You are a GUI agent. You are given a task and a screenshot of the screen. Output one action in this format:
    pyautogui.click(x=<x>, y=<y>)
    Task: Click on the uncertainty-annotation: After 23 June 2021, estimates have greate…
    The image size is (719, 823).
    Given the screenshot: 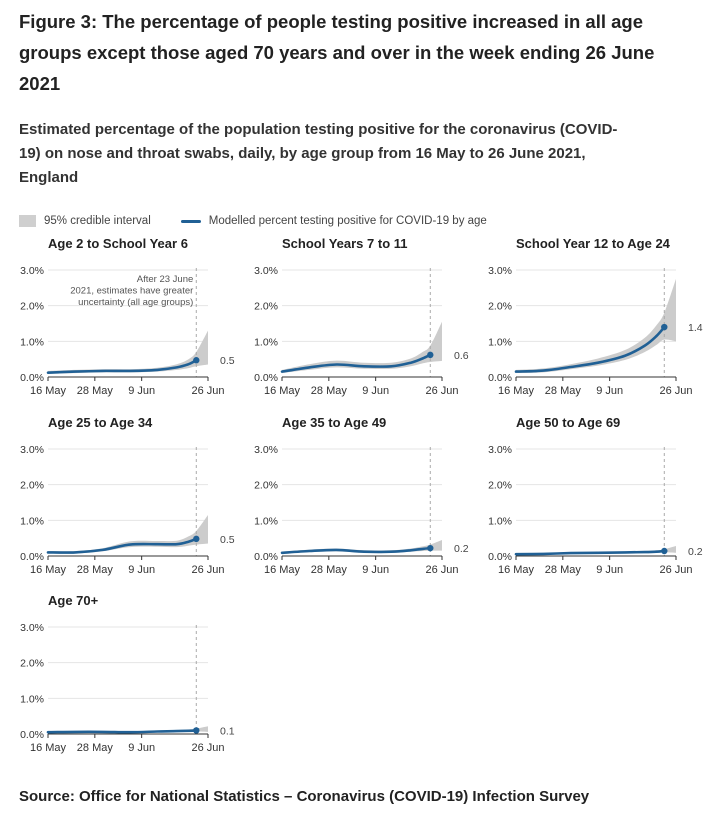 What is the action you would take?
    pyautogui.click(x=131, y=291)
    